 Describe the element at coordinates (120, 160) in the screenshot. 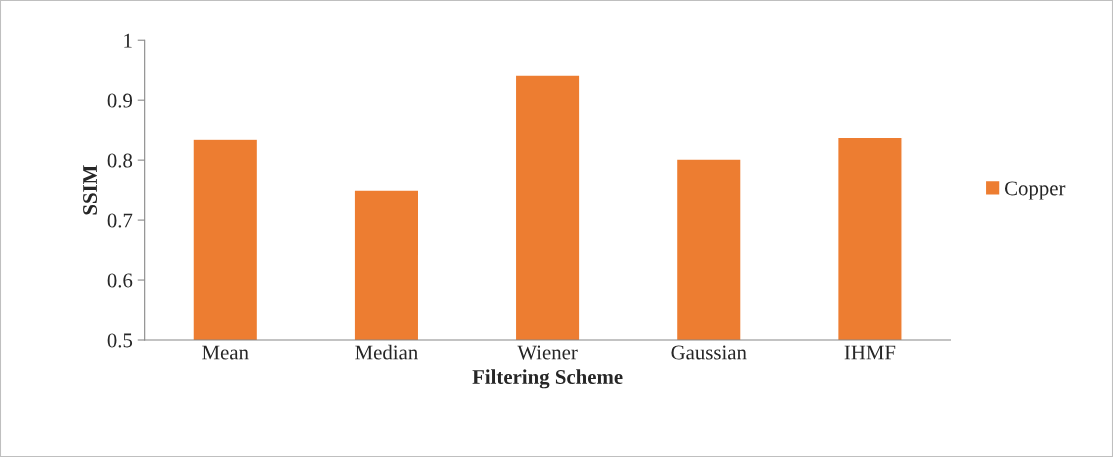

I see `y-tick-label: 0.8` at that location.